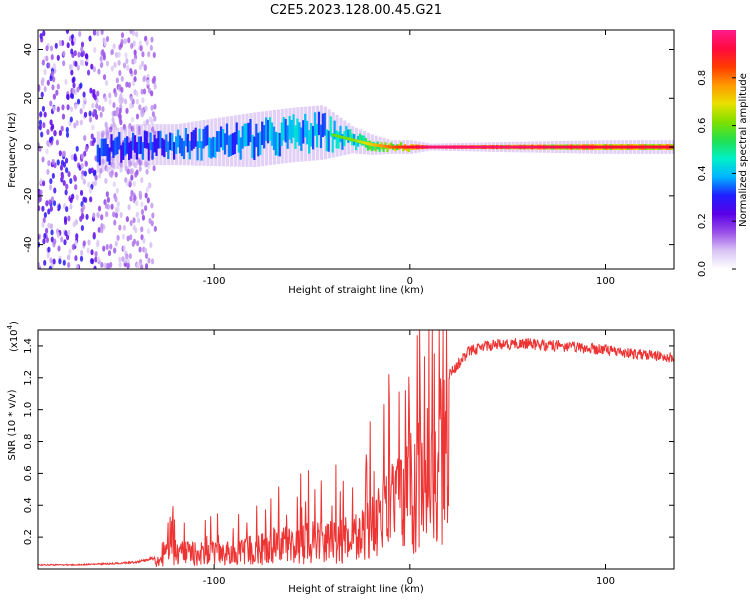  What do you see at coordinates (14, 323) in the screenshot?
I see `snr-y-multiplier-close: )` at bounding box center [14, 323].